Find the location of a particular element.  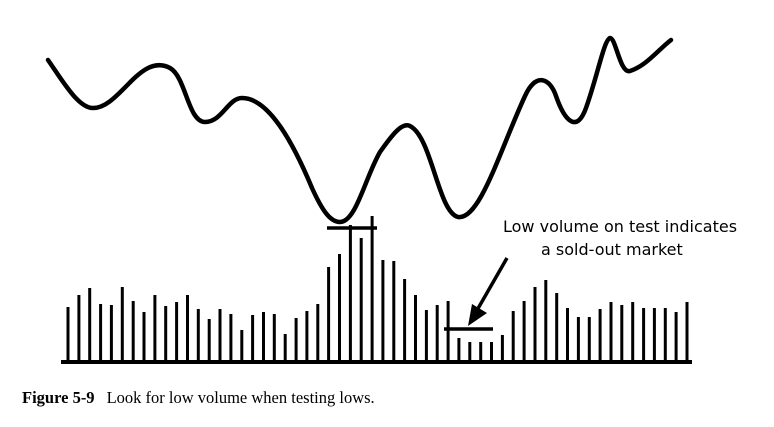

arrow-head is located at coordinates (477, 315).